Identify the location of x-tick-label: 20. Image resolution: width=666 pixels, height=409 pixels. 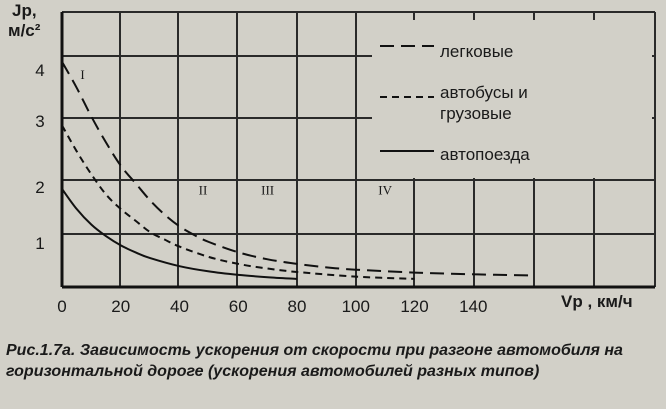
(120, 306).